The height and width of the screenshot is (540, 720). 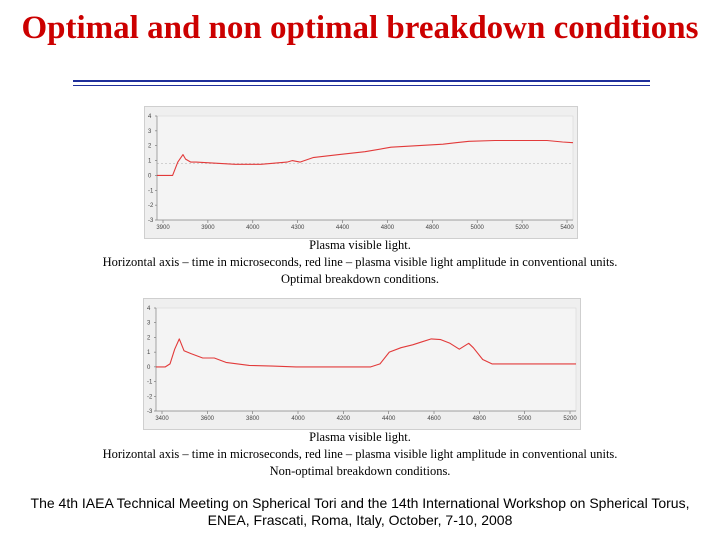 I want to click on title-rule-thin, so click(x=361, y=85).